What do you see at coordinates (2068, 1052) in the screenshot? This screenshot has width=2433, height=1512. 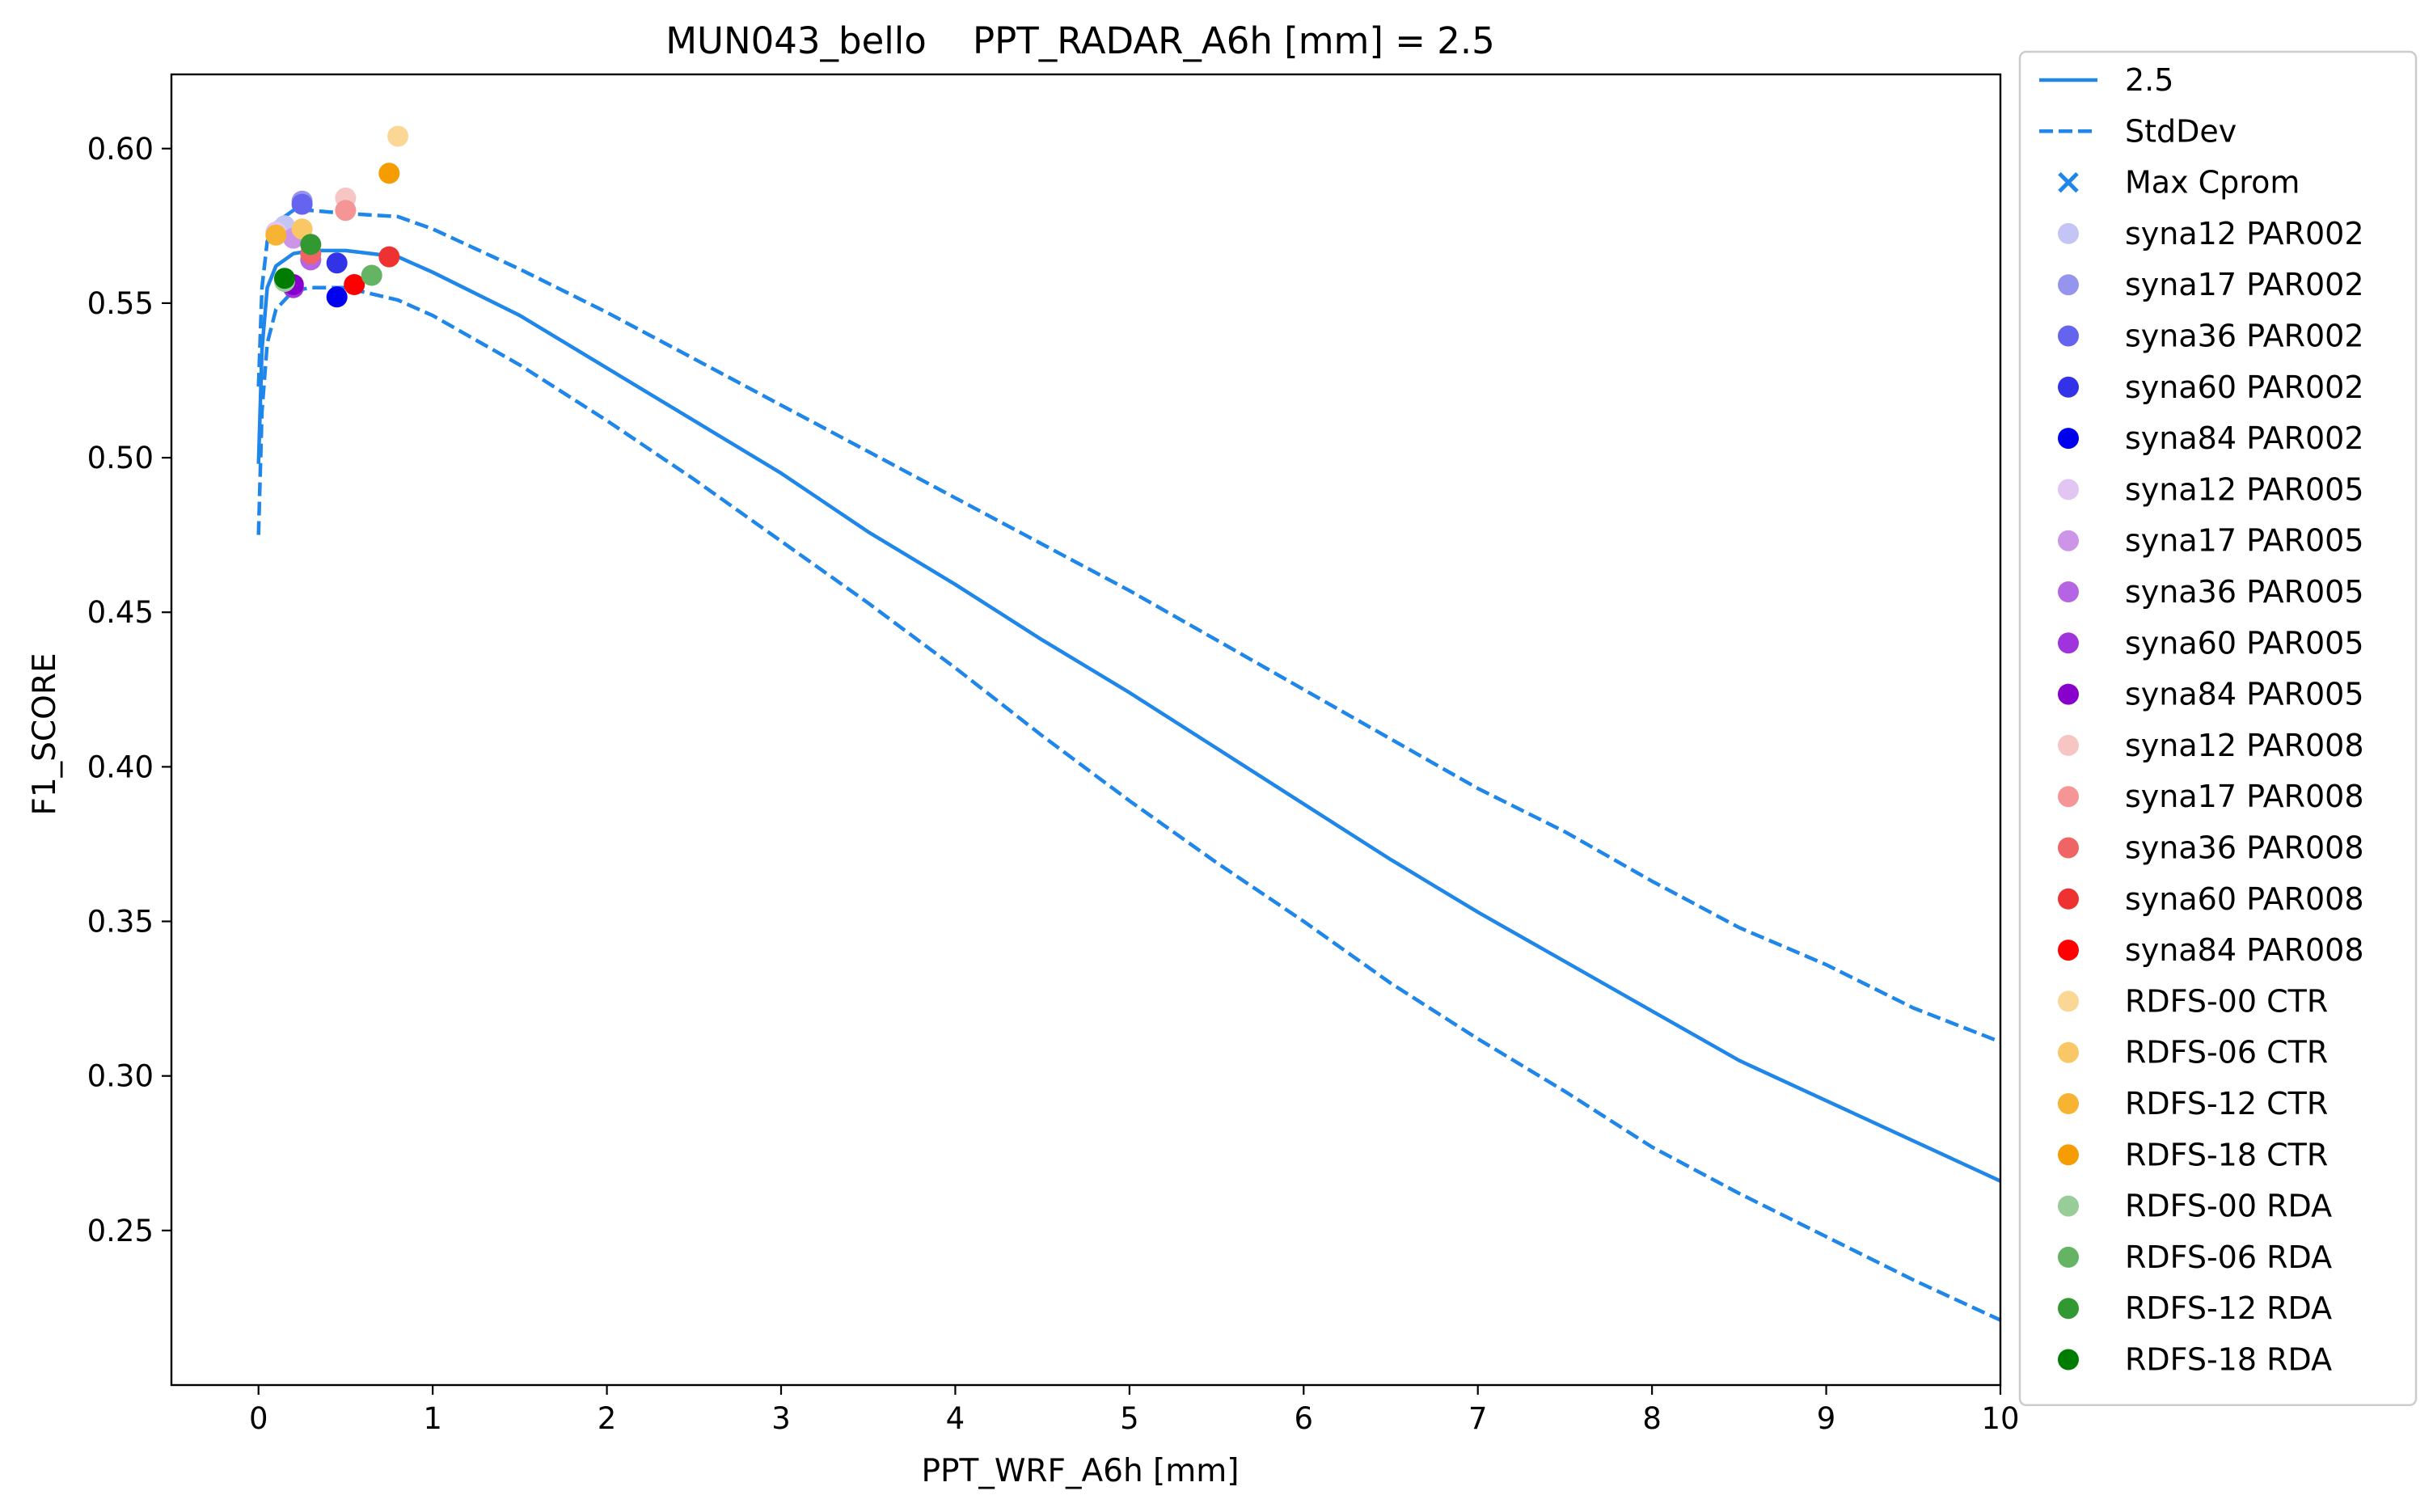 I see `legend-marker-rdfs-06-ctr` at bounding box center [2068, 1052].